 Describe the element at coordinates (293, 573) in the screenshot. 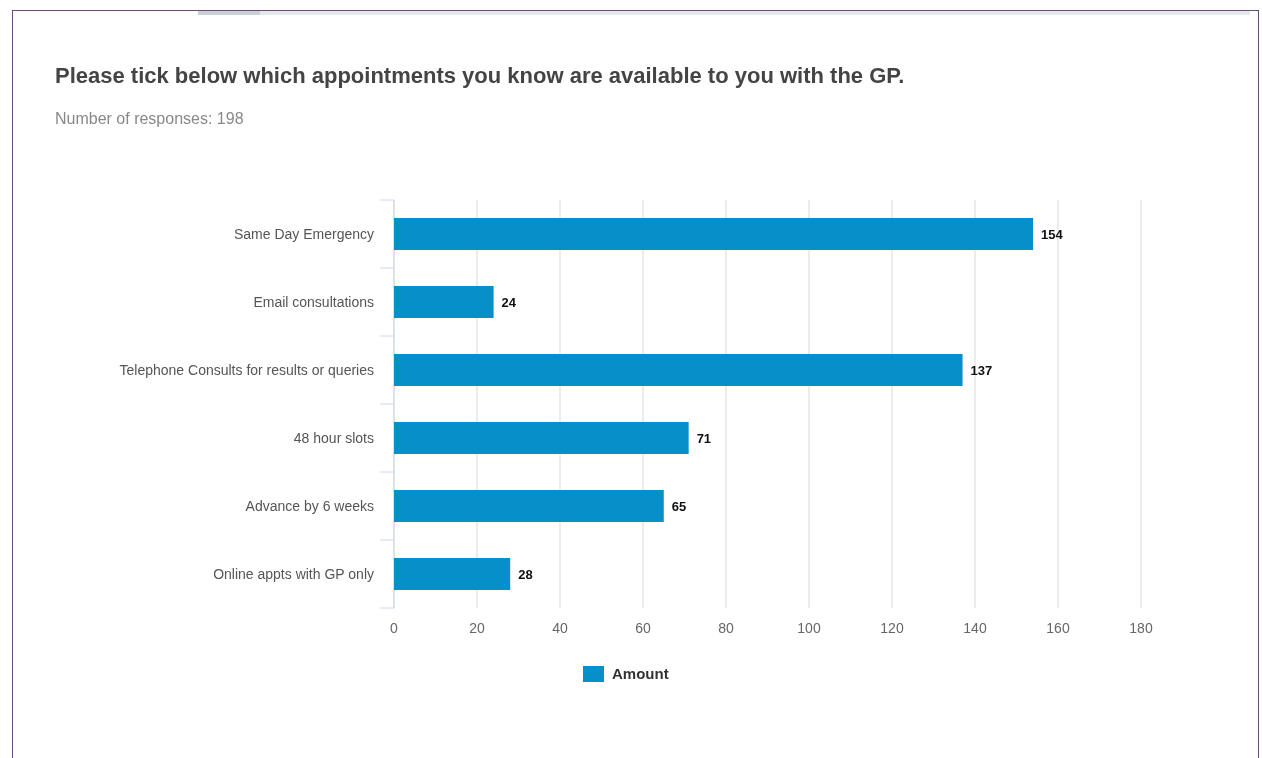

I see `y-tick-label: Online appts with GP only` at that location.